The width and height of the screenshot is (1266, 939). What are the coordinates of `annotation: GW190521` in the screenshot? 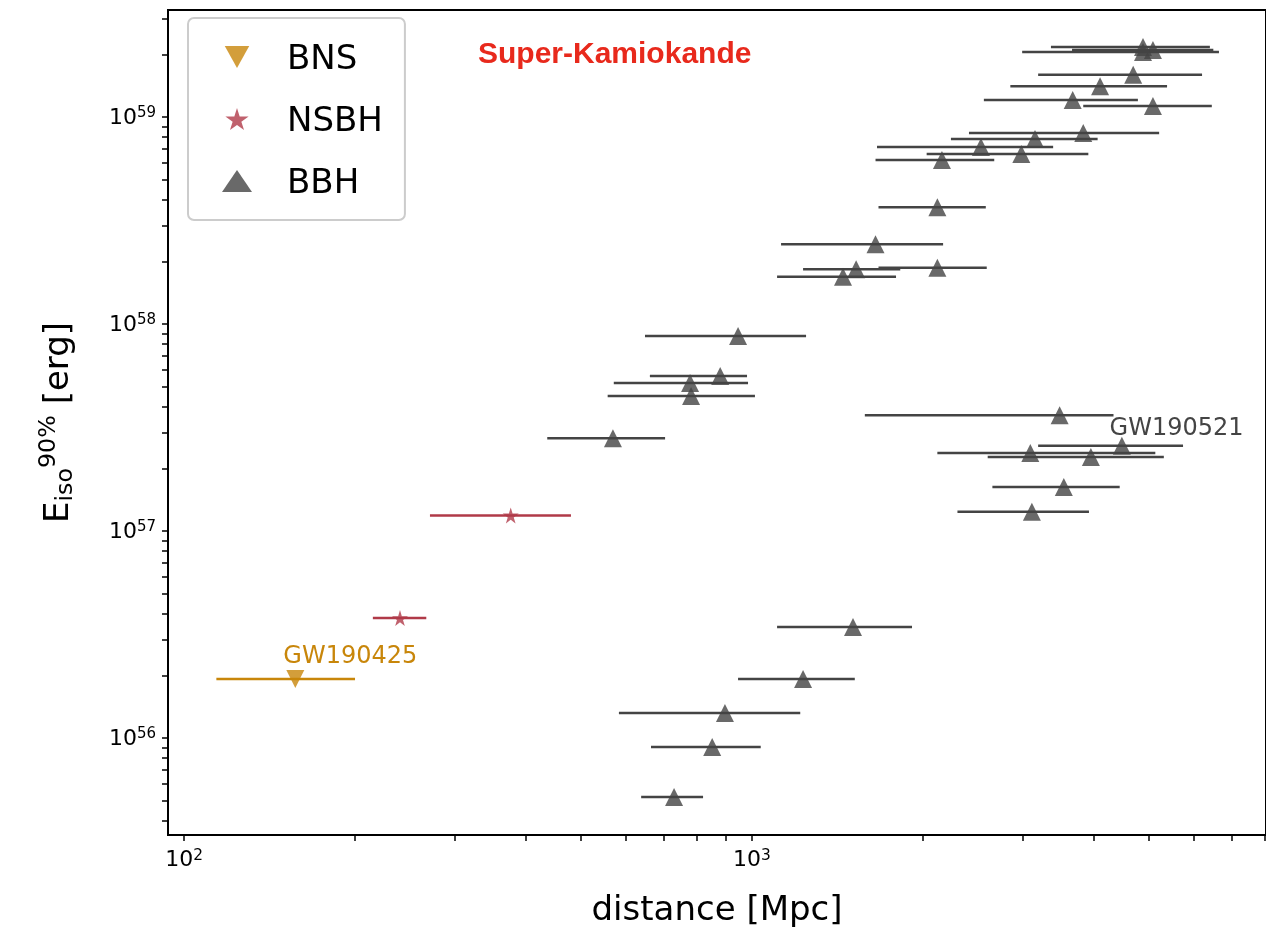 It's located at (1176, 427).